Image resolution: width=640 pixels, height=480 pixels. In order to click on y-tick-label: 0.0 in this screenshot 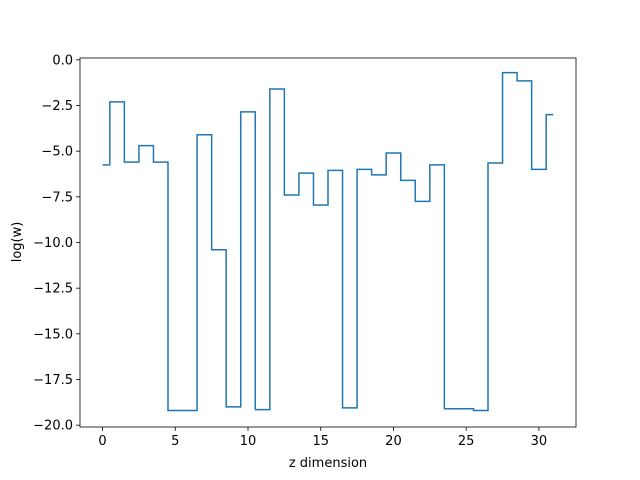, I will do `click(62, 60)`.